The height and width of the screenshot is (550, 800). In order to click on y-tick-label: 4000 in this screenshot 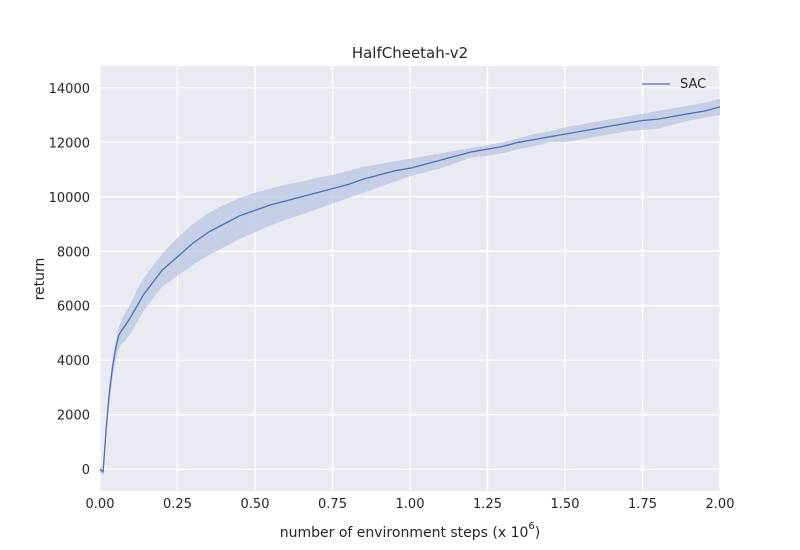, I will do `click(73, 361)`.